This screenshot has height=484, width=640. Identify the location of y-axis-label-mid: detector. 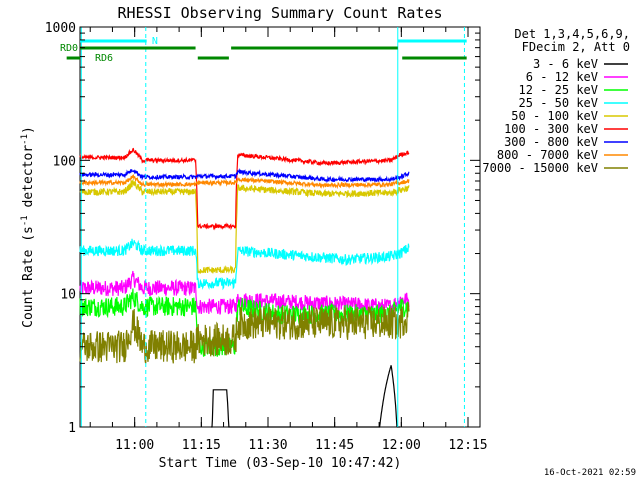
(28, 180).